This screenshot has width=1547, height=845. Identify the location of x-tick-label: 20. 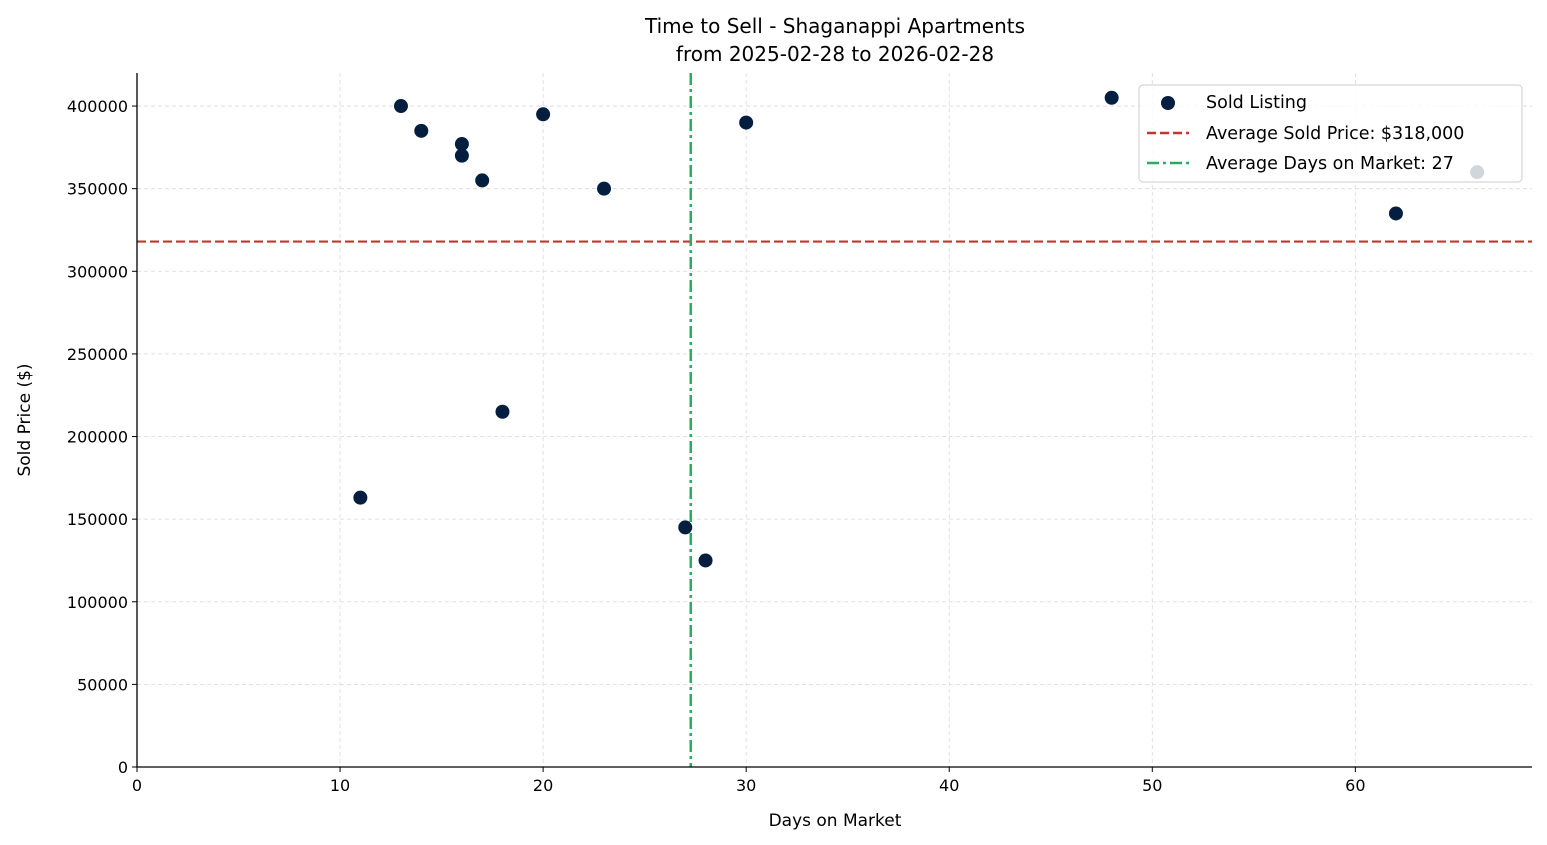
(543, 785).